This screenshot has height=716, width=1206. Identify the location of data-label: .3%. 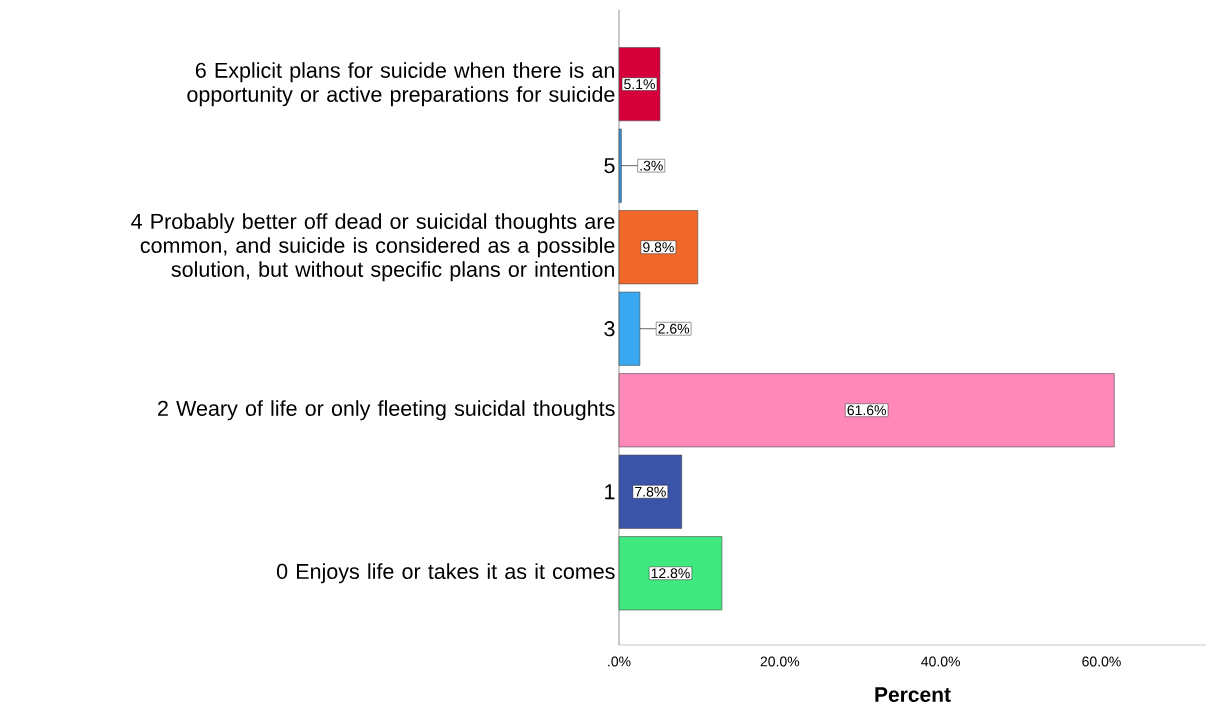
(651, 165).